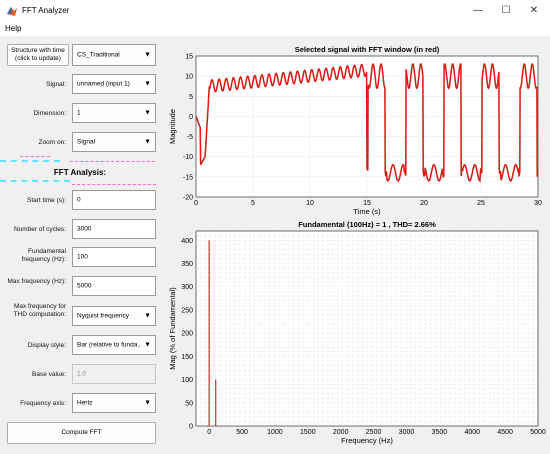 The width and height of the screenshot is (550, 454). I want to click on frequency-axis-value: Hertz, so click(85, 403).